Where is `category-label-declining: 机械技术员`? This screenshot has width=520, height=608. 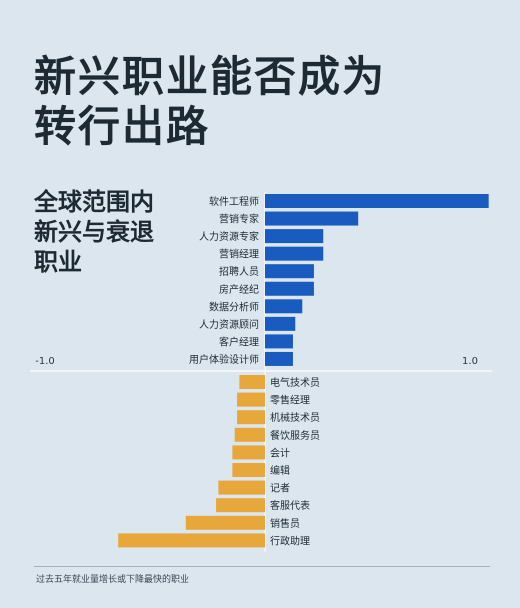
category-label-declining: 机械技术员 is located at coordinates (295, 417).